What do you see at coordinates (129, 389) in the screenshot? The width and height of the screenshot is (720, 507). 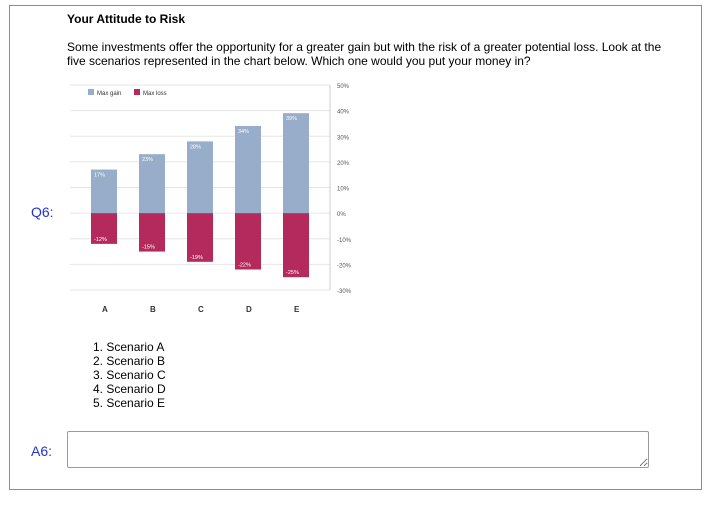 I see `option-item: 4. Scenario D` at bounding box center [129, 389].